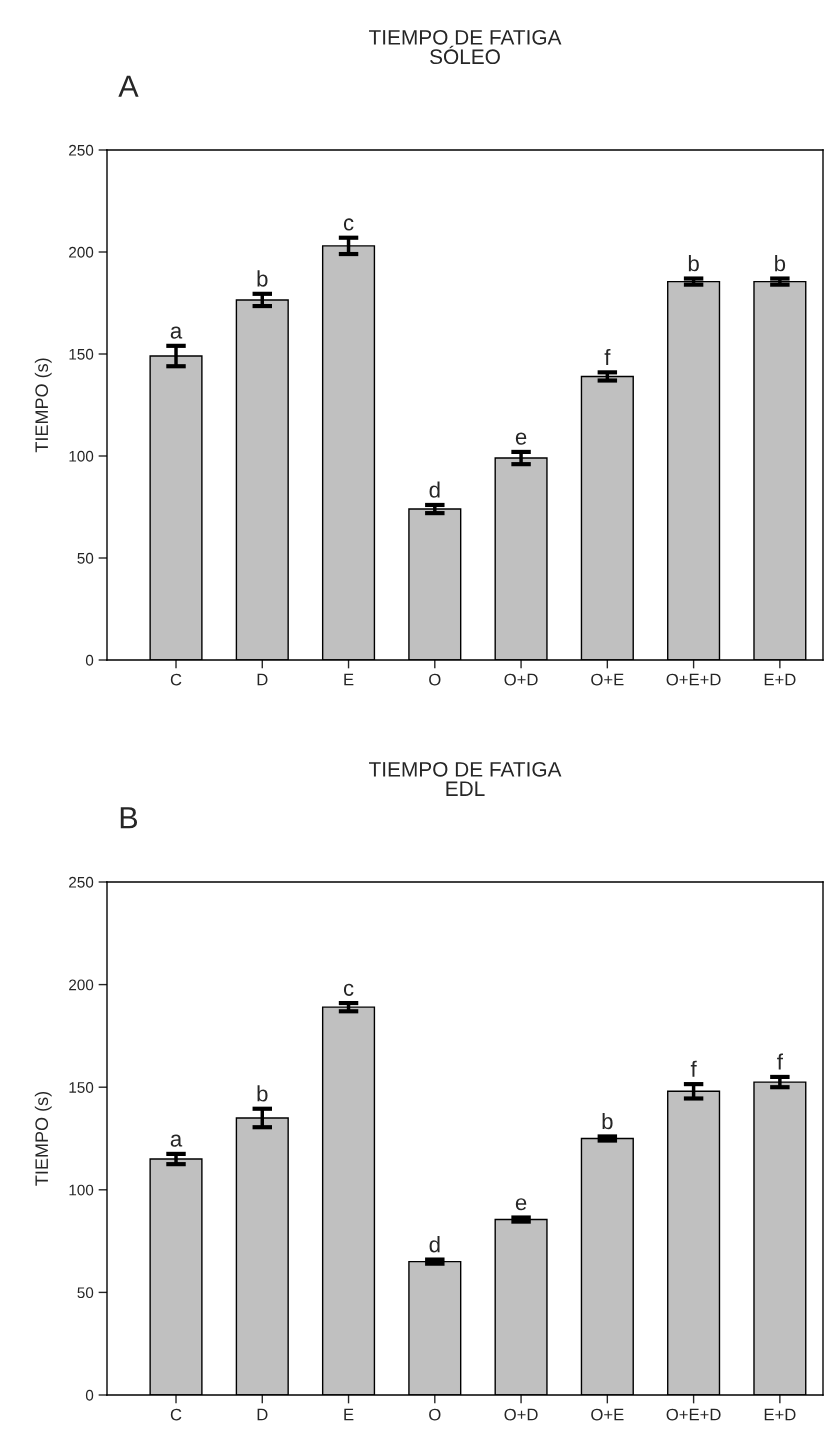 This screenshot has width=825, height=1431. What do you see at coordinates (129, 818) in the screenshot?
I see `text: B` at bounding box center [129, 818].